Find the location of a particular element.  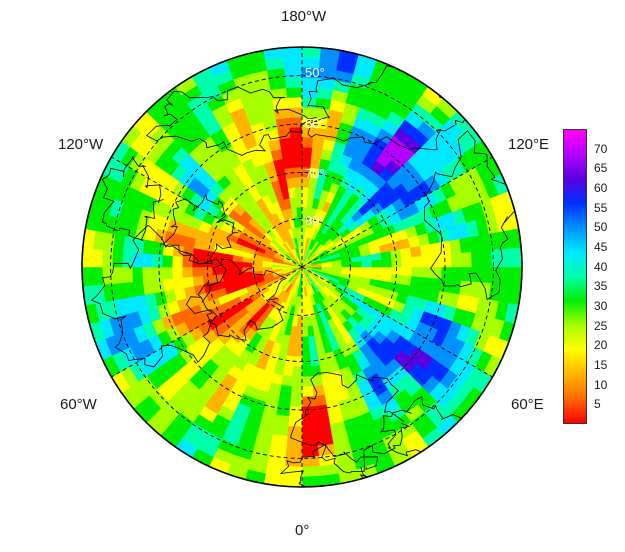

colorbar-tick-label: 10 is located at coordinates (601, 384).